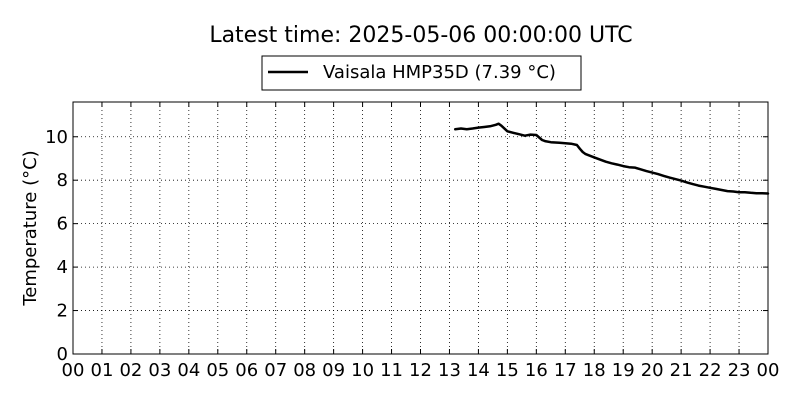 The height and width of the screenshot is (400, 800). What do you see at coordinates (188, 370) in the screenshot?
I see `x-tick-label: 04` at bounding box center [188, 370].